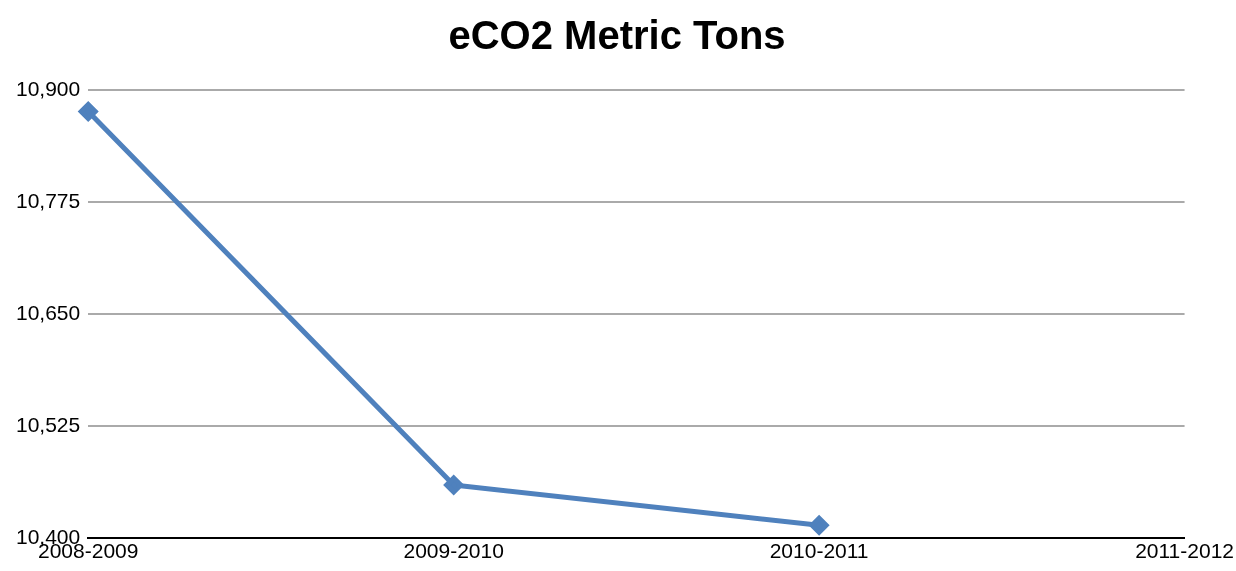 The width and height of the screenshot is (1236, 571). Describe the element at coordinates (48, 200) in the screenshot. I see `y-tick-label: 10,775` at that location.